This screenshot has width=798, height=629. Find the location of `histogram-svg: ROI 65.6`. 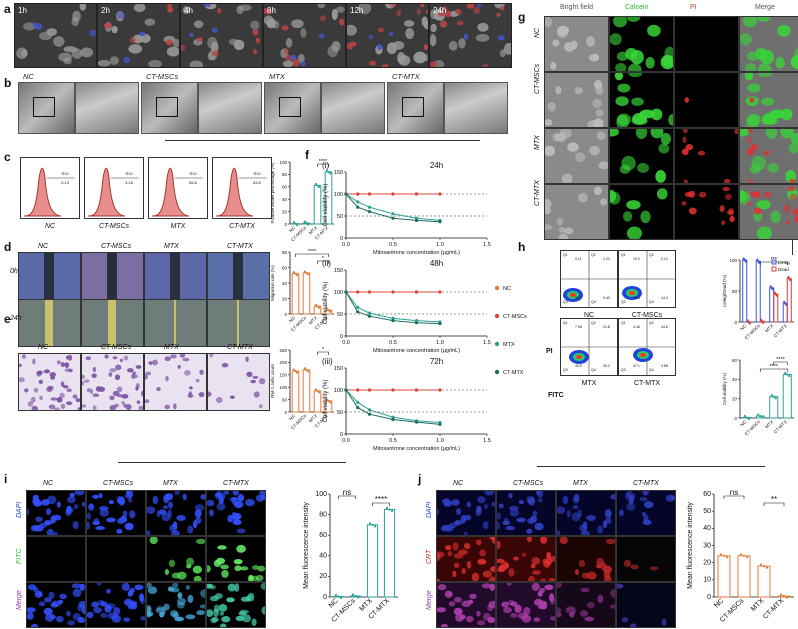

histogram-svg: ROI 65.6 is located at coordinates (177, 192).